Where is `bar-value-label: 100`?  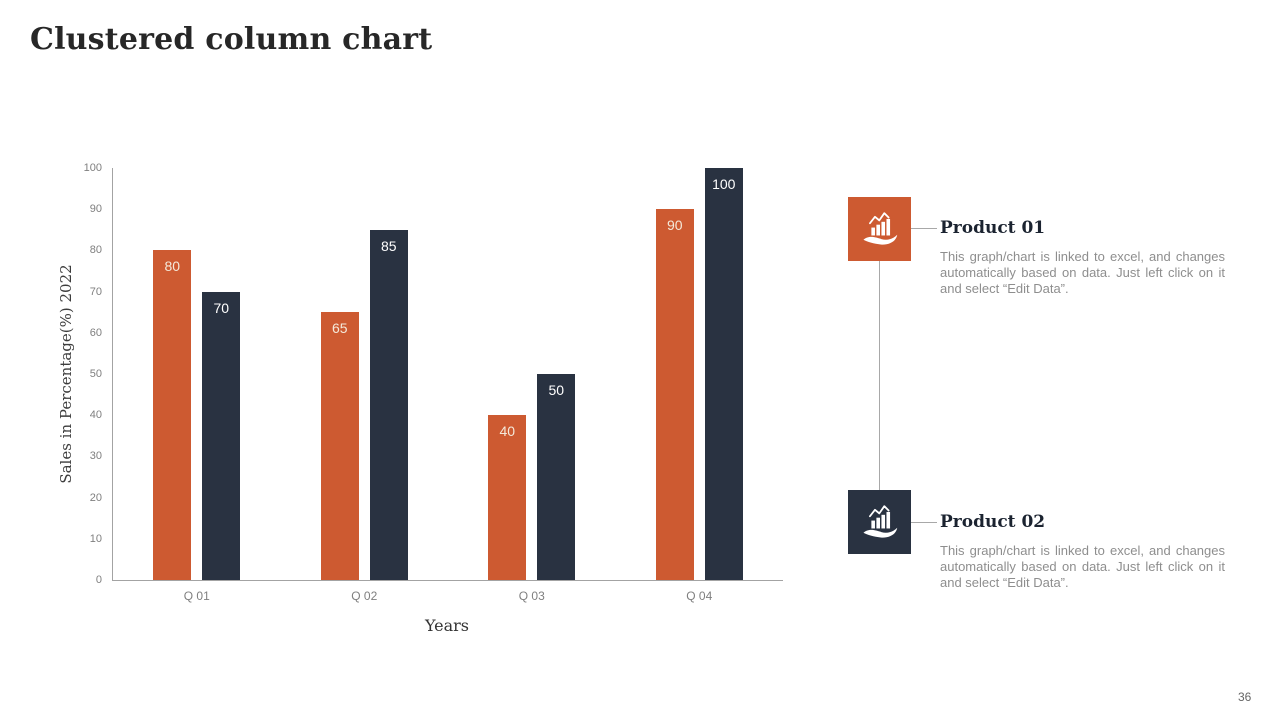 bar-value-label: 100 is located at coordinates (724, 184).